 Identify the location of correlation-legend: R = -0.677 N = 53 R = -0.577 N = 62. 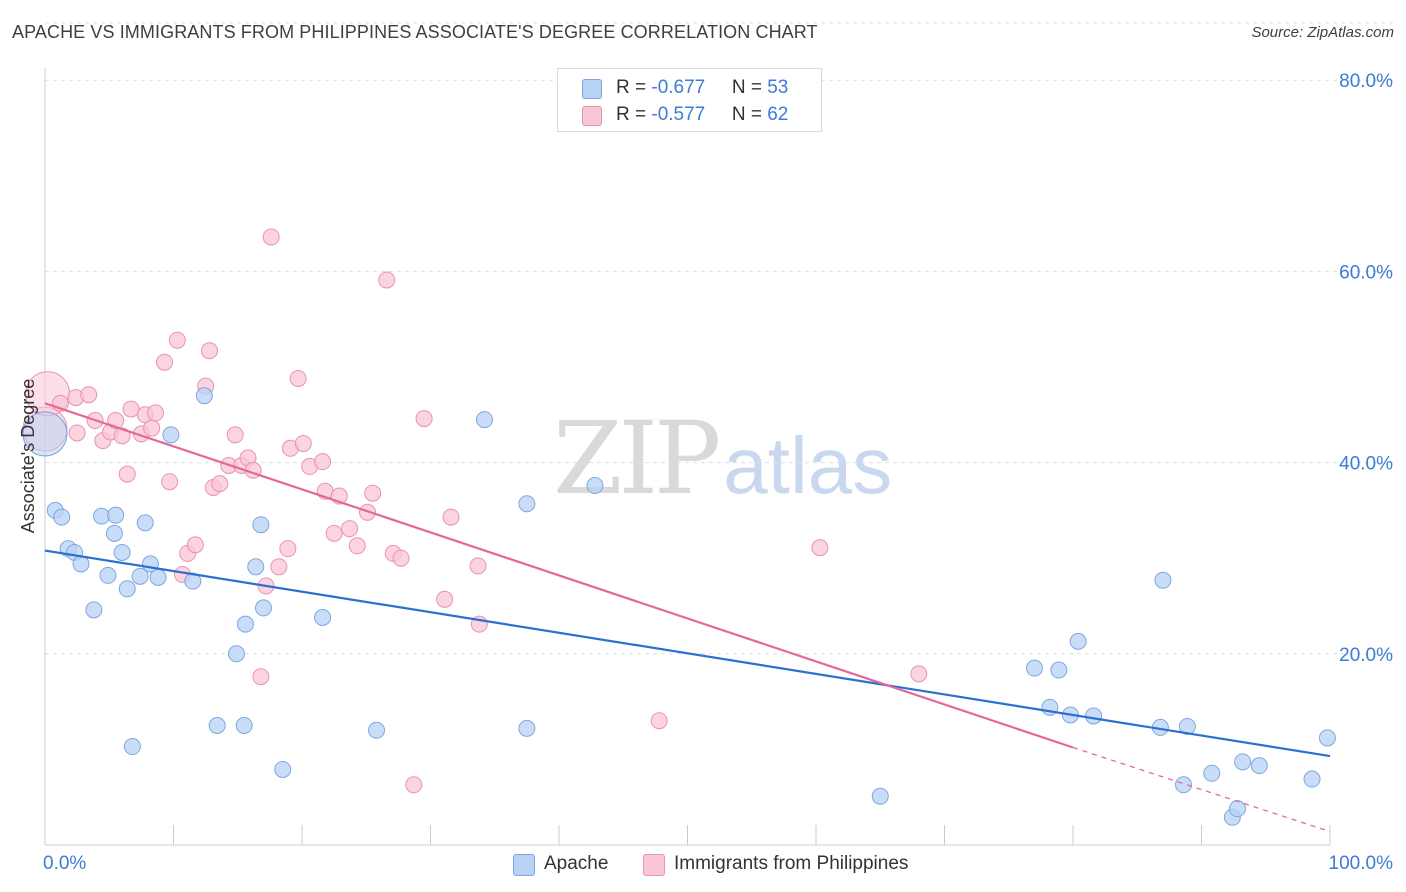
(689, 100).